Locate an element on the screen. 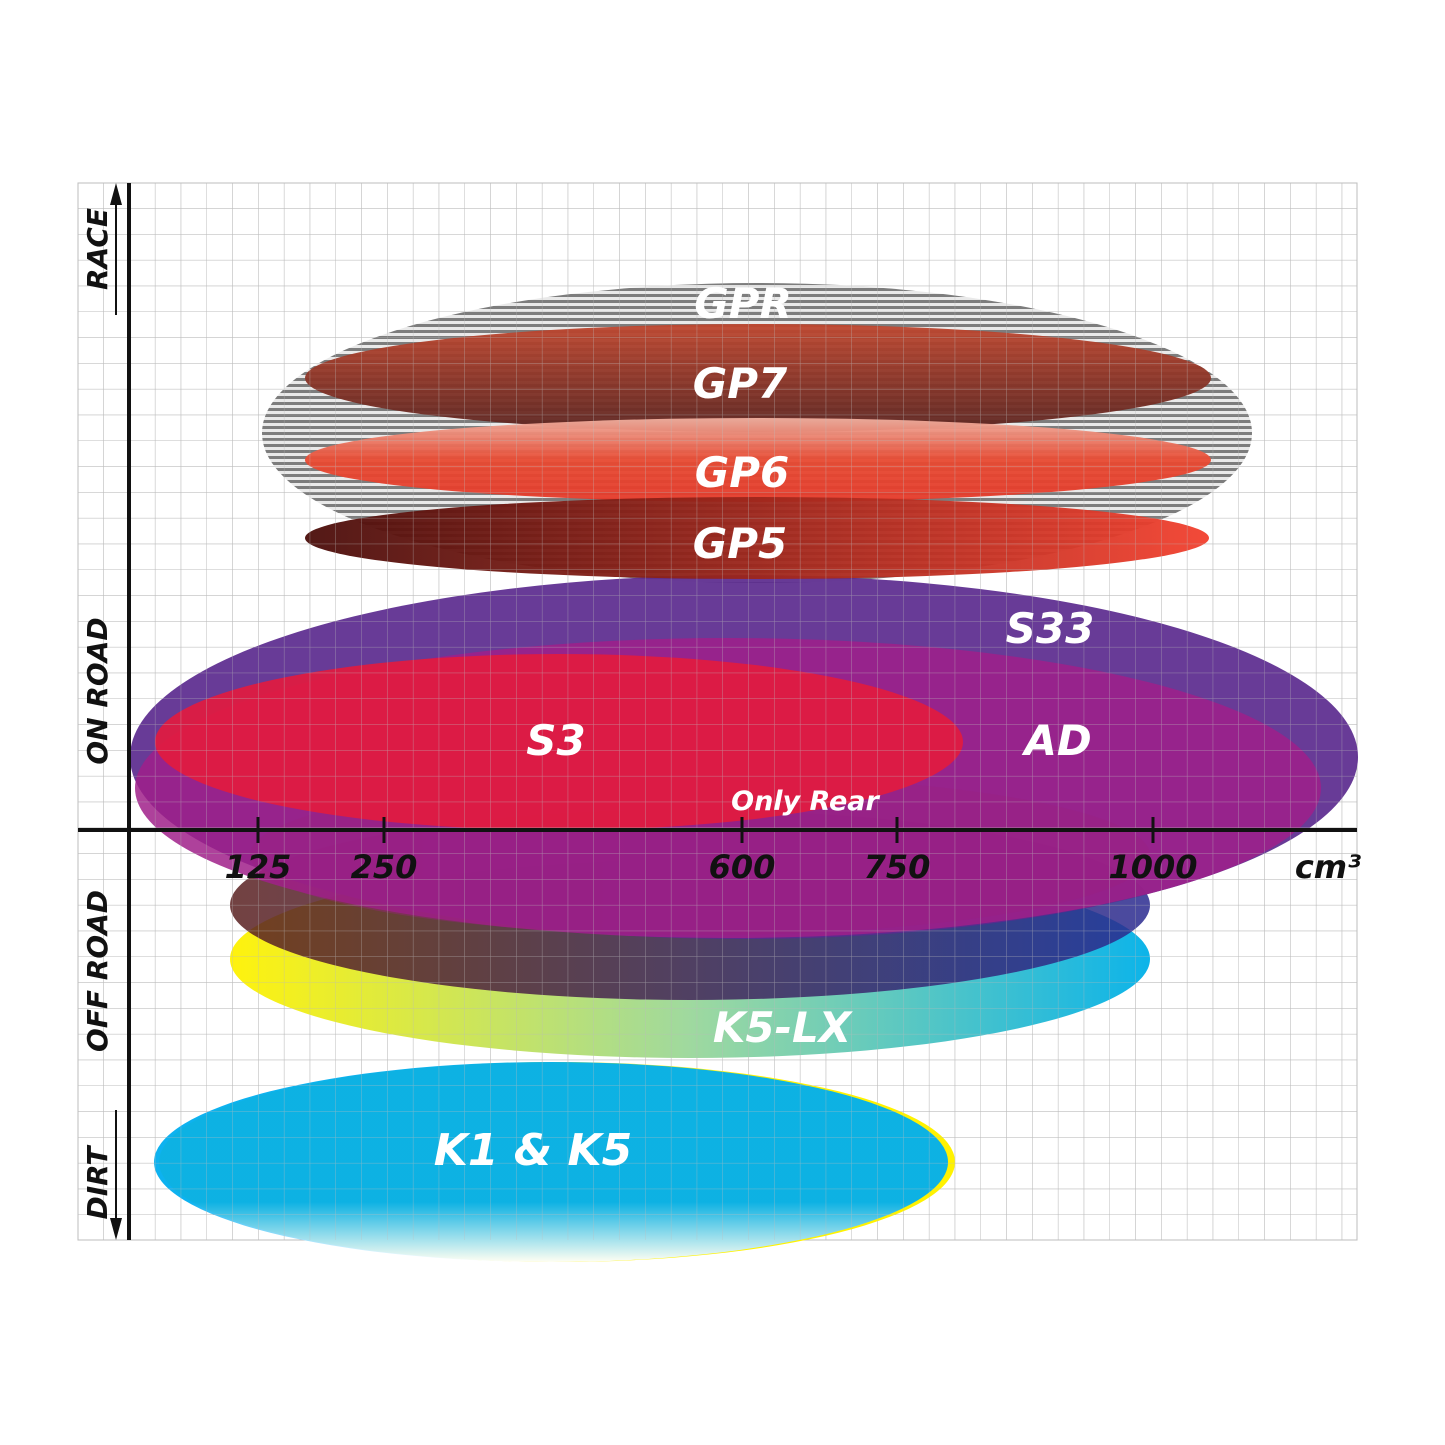  up-arrow-icon is located at coordinates (116, 249).